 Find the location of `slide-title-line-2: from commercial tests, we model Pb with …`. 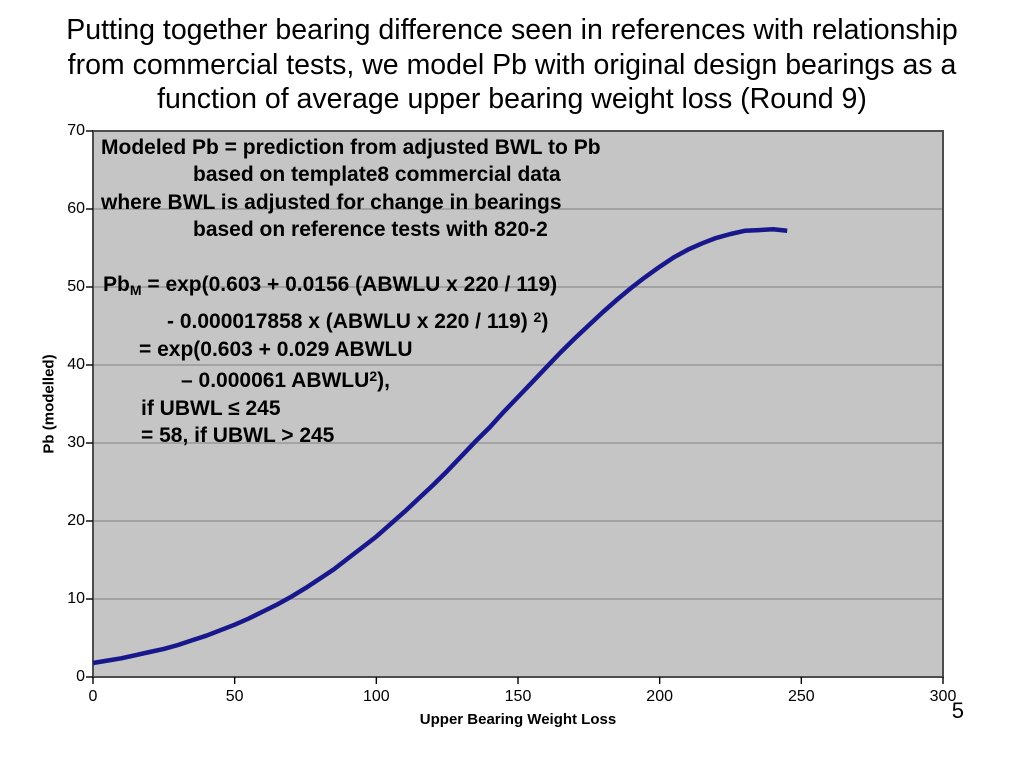

slide-title-line-2: from commercial tests, we model Pb with … is located at coordinates (512, 64).